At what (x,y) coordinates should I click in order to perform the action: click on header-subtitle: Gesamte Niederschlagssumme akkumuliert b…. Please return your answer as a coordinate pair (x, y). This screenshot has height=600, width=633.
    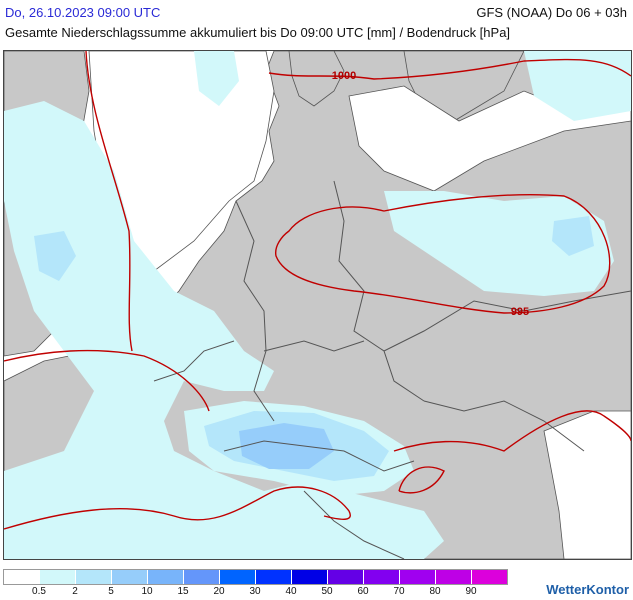
    Looking at the image, I should click on (258, 32).